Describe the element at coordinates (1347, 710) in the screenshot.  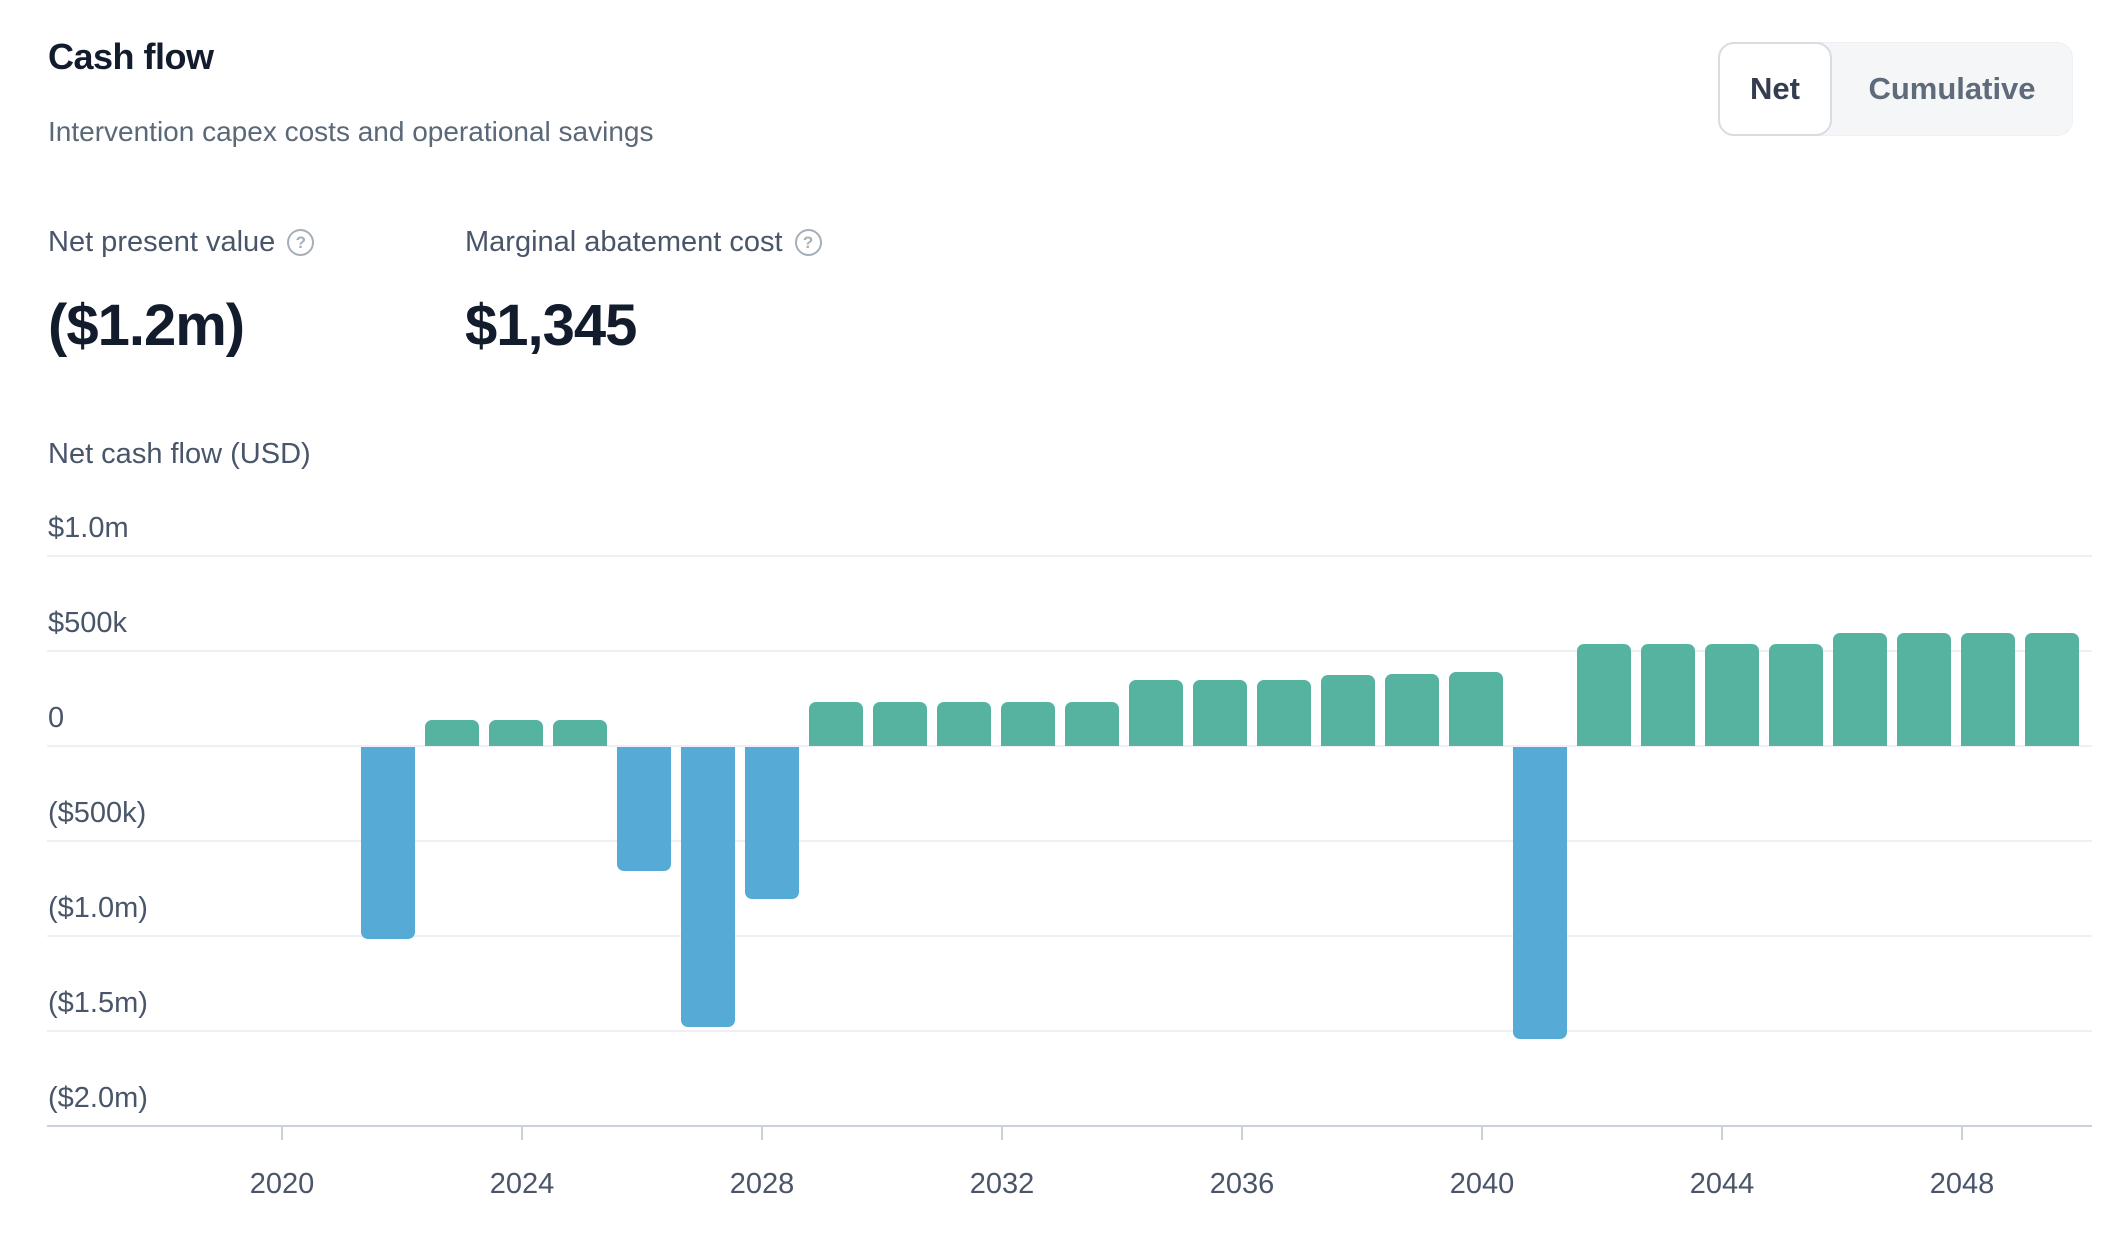
I see `bar-2037` at that location.